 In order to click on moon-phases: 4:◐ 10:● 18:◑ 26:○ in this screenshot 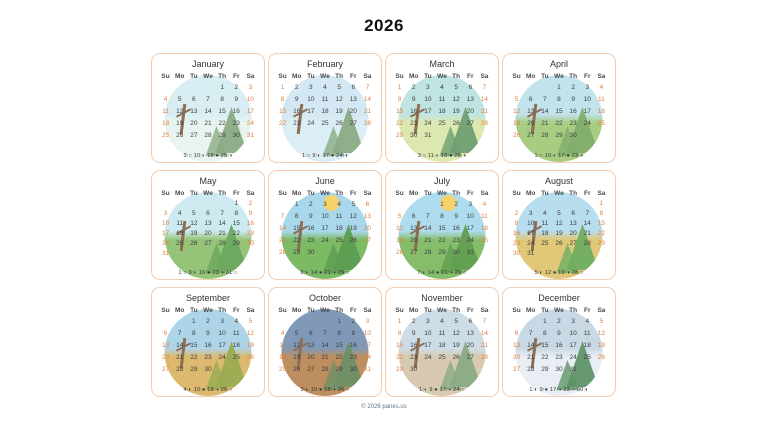, I will do `click(208, 390)`.